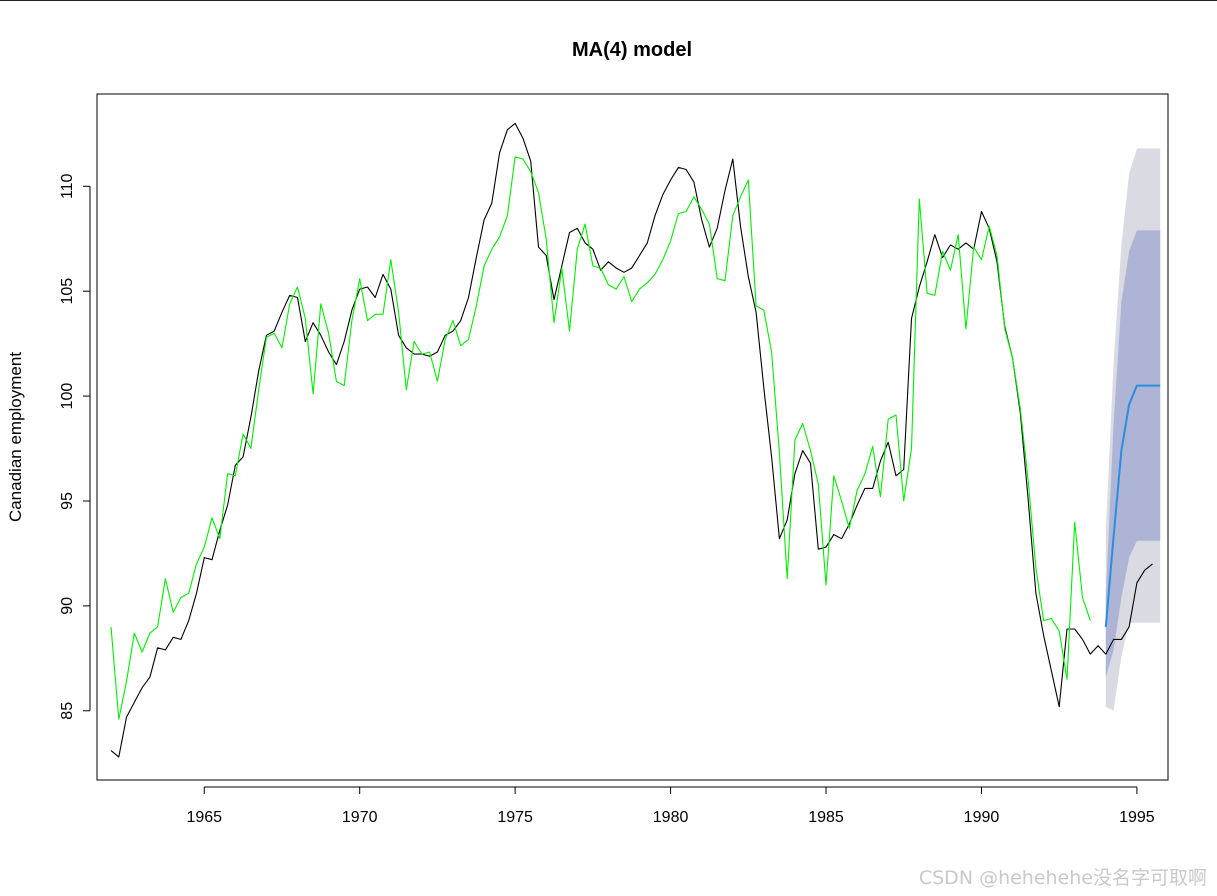 This screenshot has height=896, width=1217. I want to click on y-axis-label: Canadian employment, so click(15, 437).